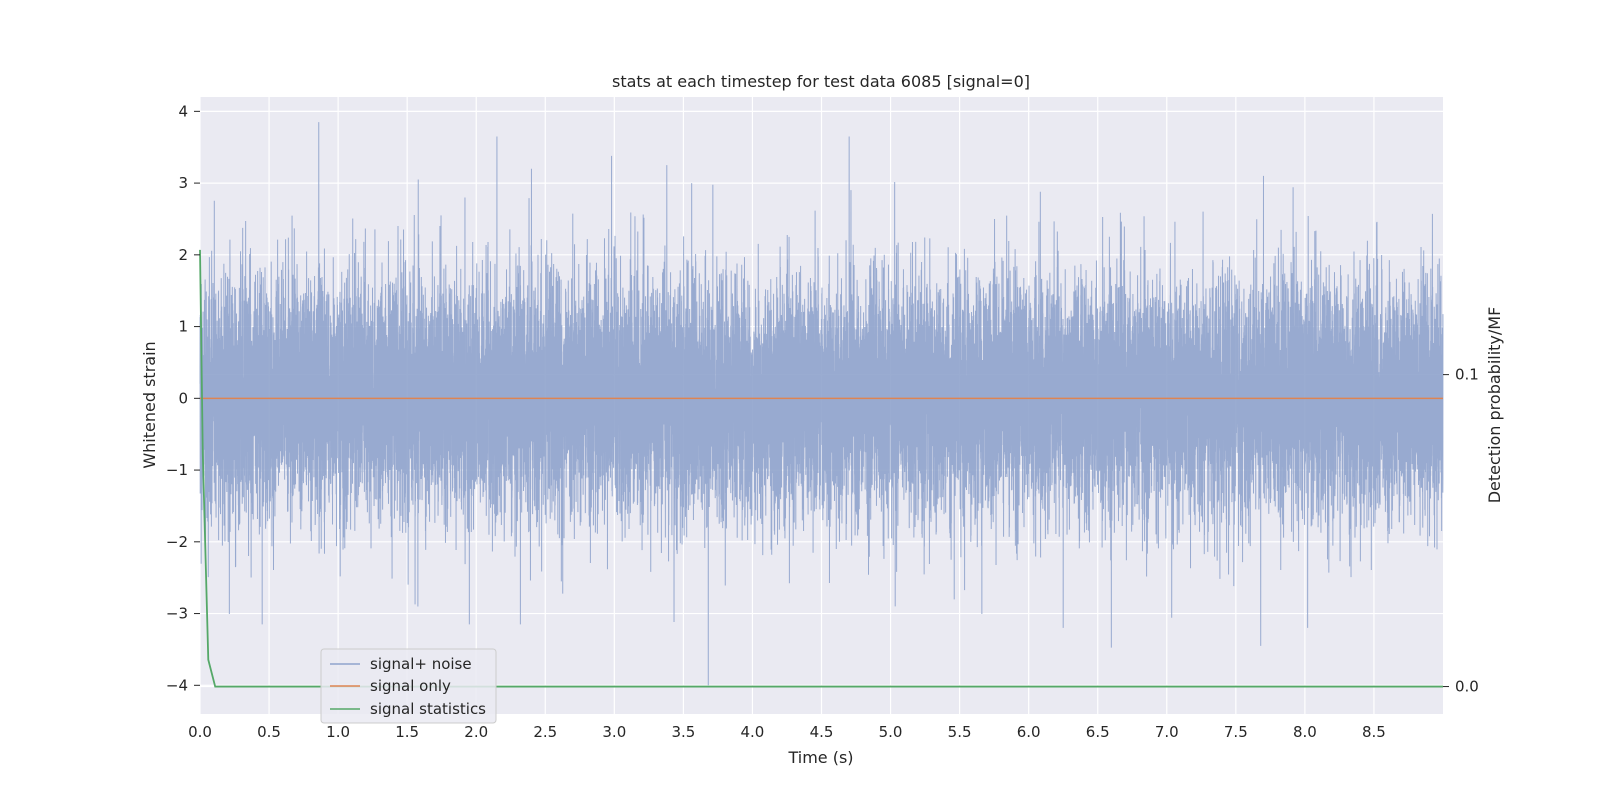  I want to click on x-tick-label: 0.5, so click(269, 732).